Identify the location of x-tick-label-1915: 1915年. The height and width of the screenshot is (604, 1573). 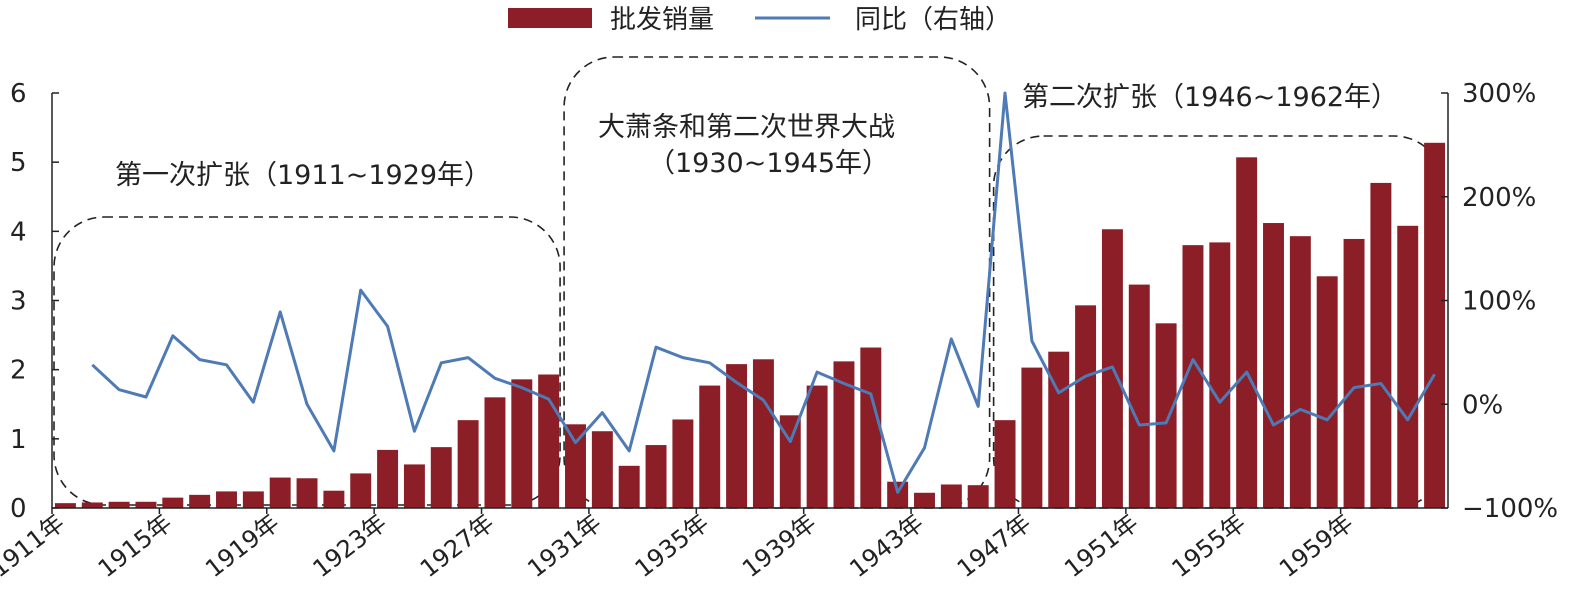
(135, 546).